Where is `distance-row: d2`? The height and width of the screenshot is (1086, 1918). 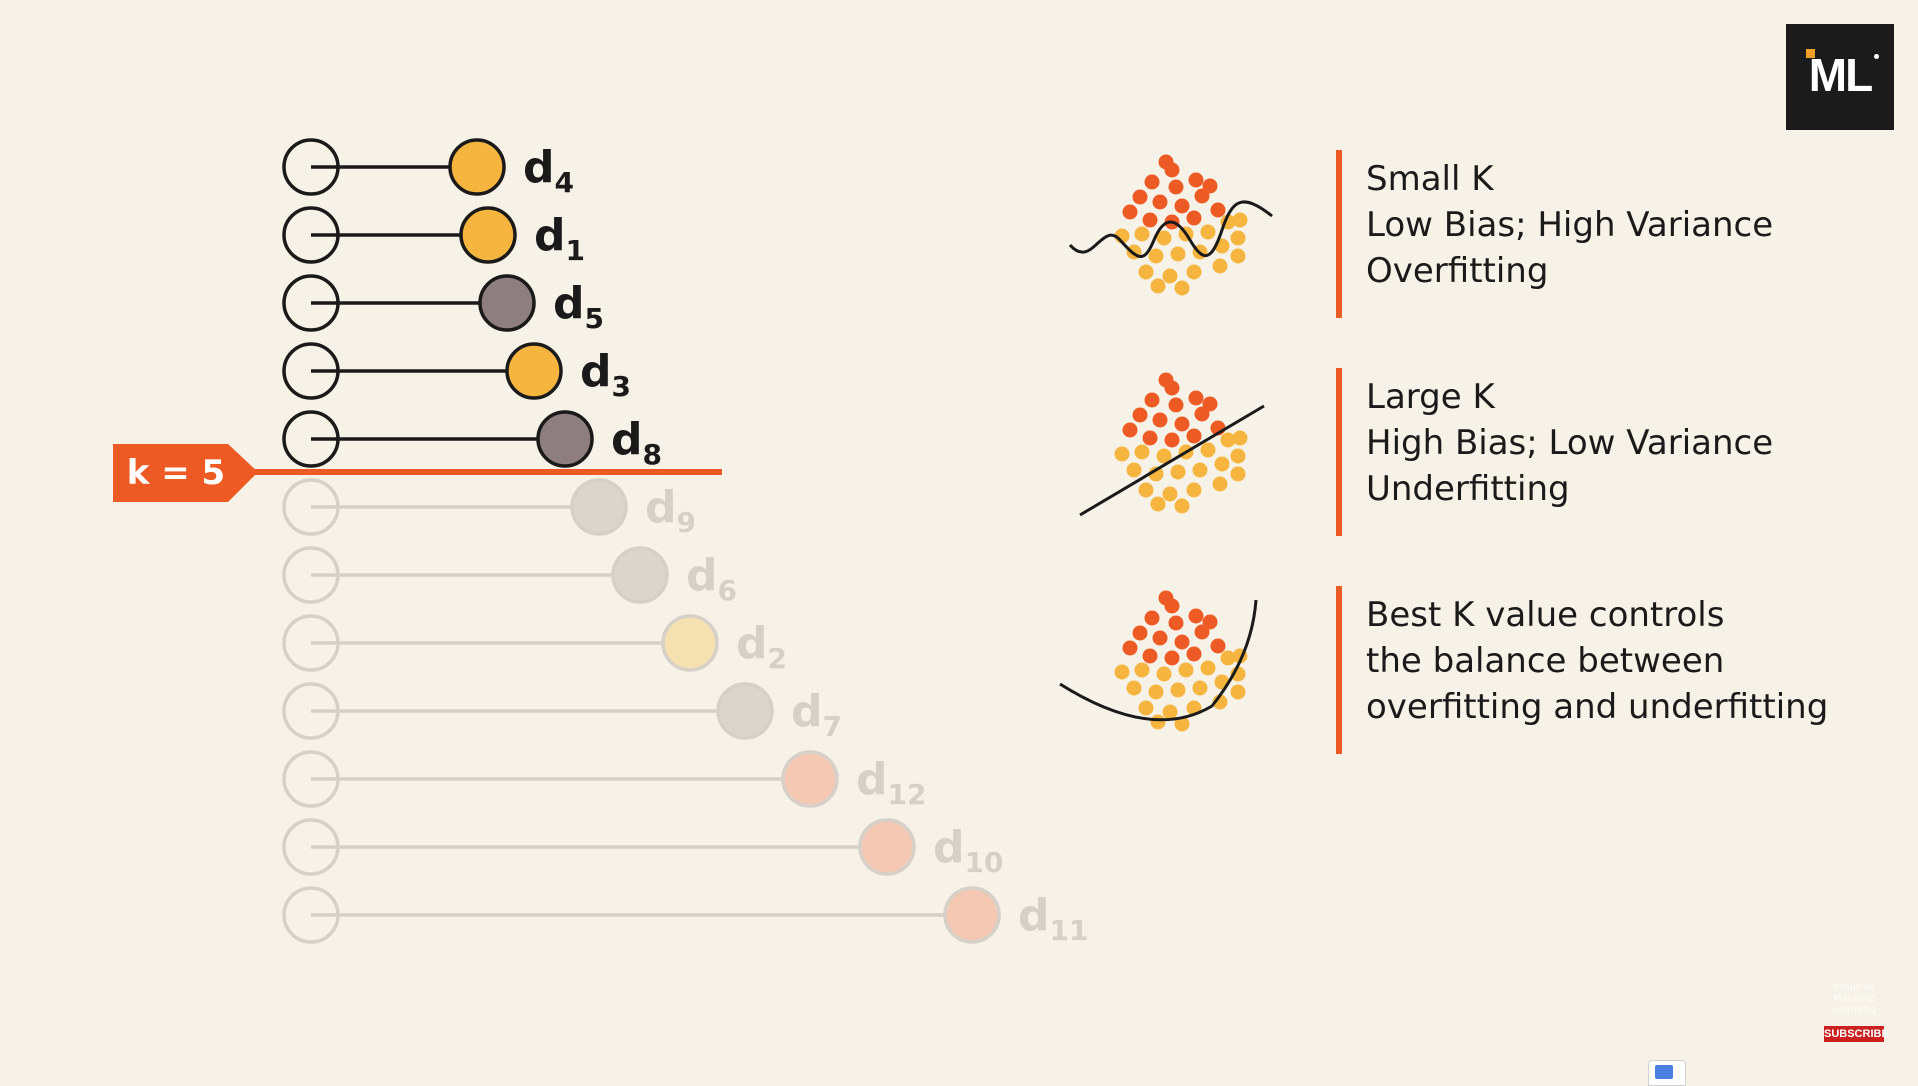 distance-row: d2 is located at coordinates (534, 644).